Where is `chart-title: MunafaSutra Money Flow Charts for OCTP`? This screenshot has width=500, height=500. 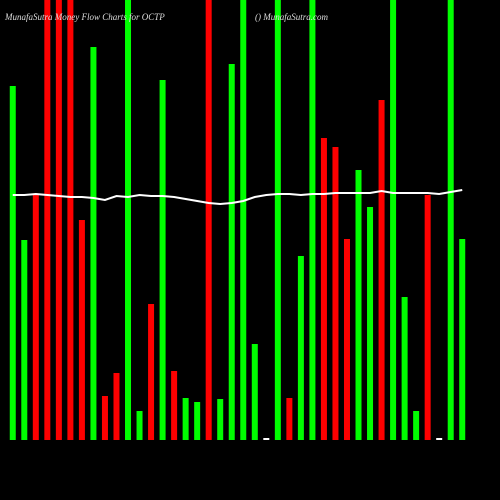 chart-title: MunafaSutra Money Flow Charts for OCTP is located at coordinates (84, 17).